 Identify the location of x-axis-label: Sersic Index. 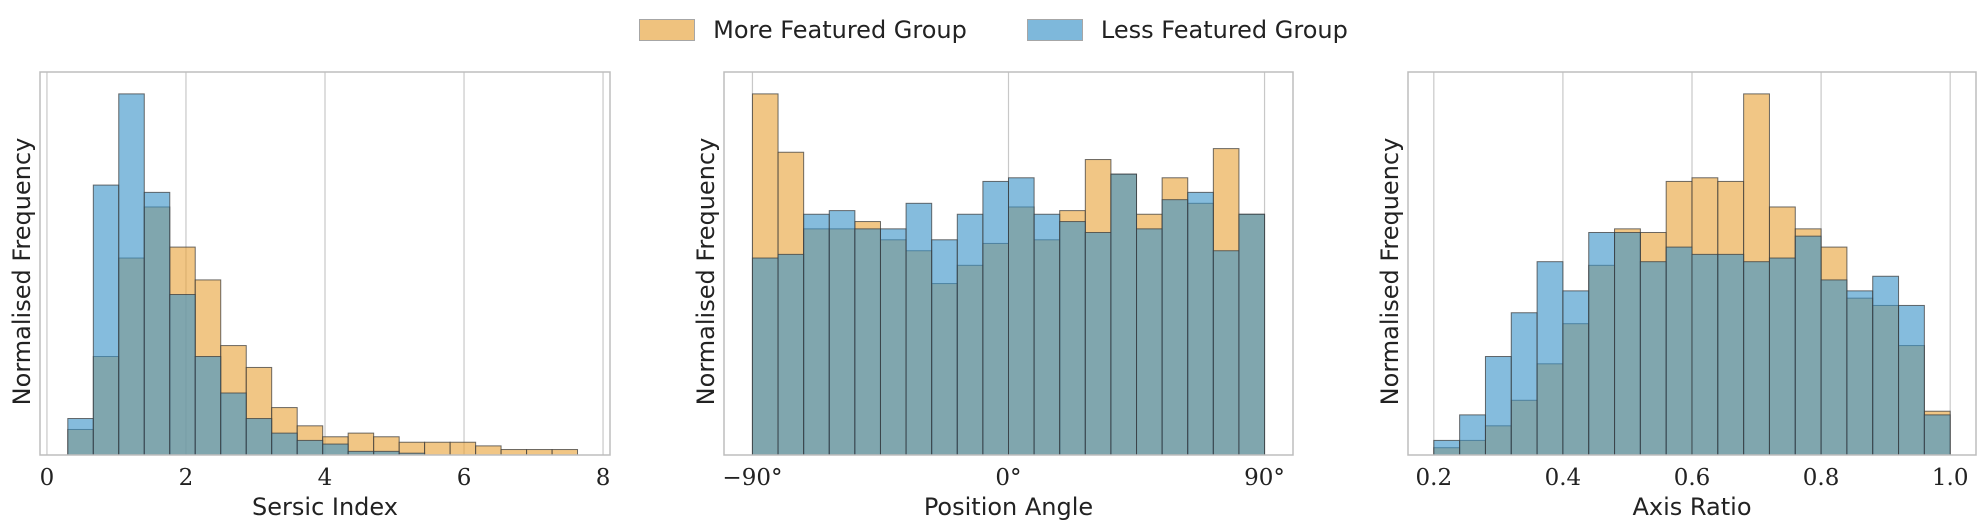
(325, 507).